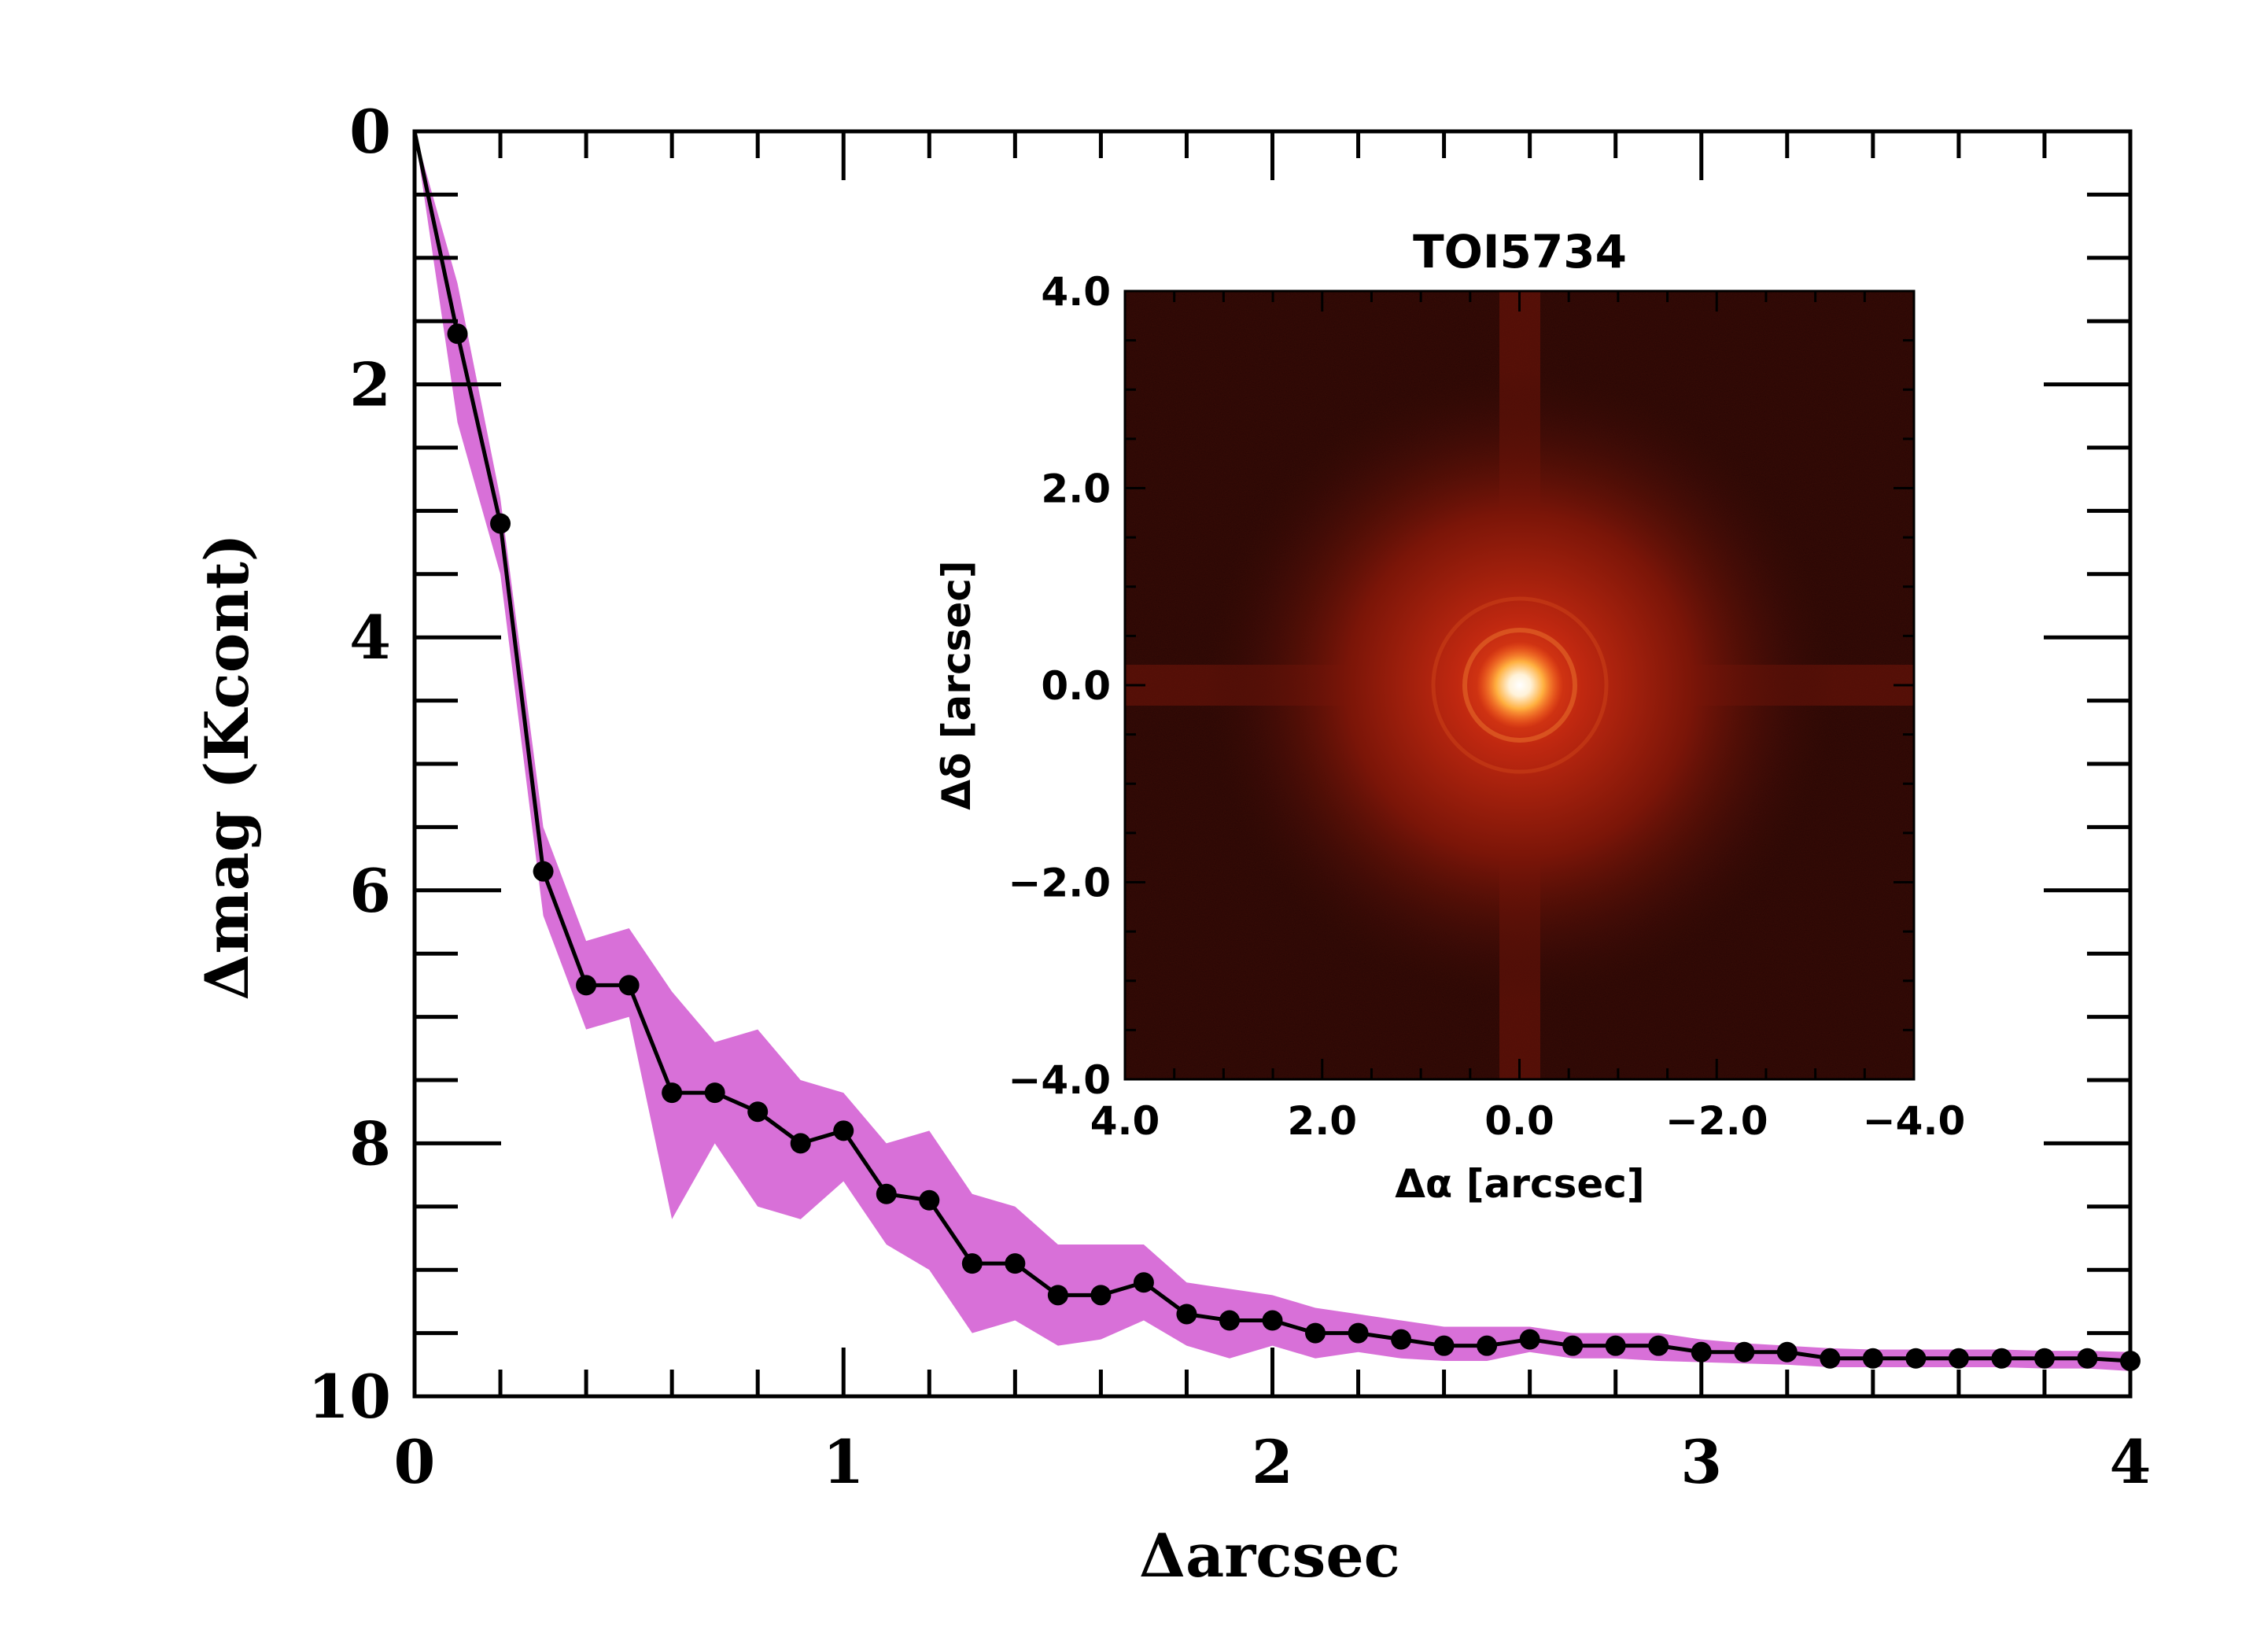 The width and height of the screenshot is (2242, 1652). Describe the element at coordinates (370, 385) in the screenshot. I see `main-y-tick-label: 2` at that location.